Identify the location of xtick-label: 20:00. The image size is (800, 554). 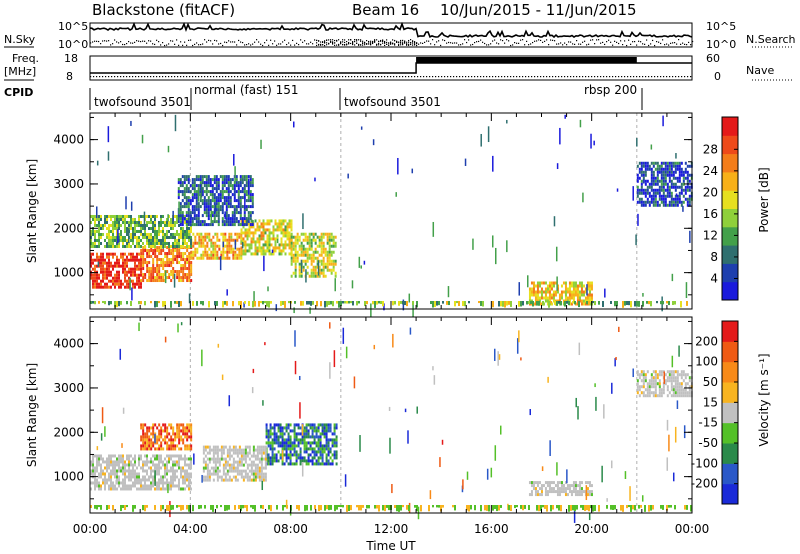
(591, 529).